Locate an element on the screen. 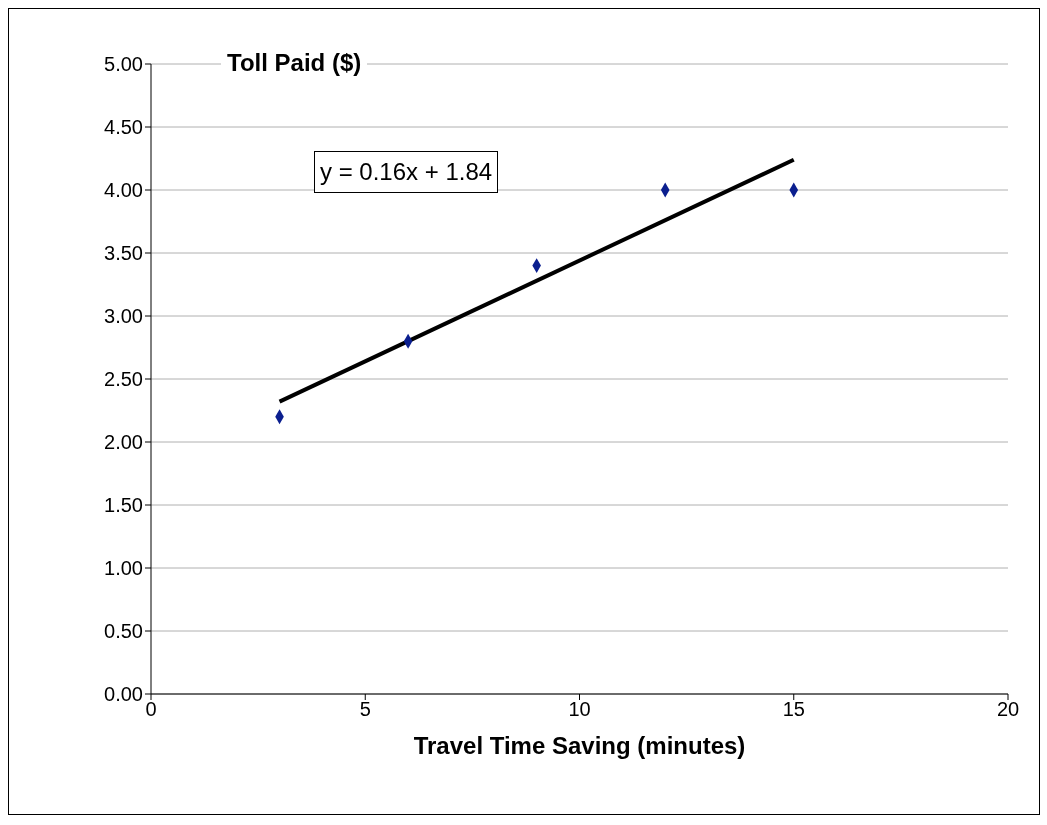  y-tick-label: 2.00 is located at coordinates (123, 442).